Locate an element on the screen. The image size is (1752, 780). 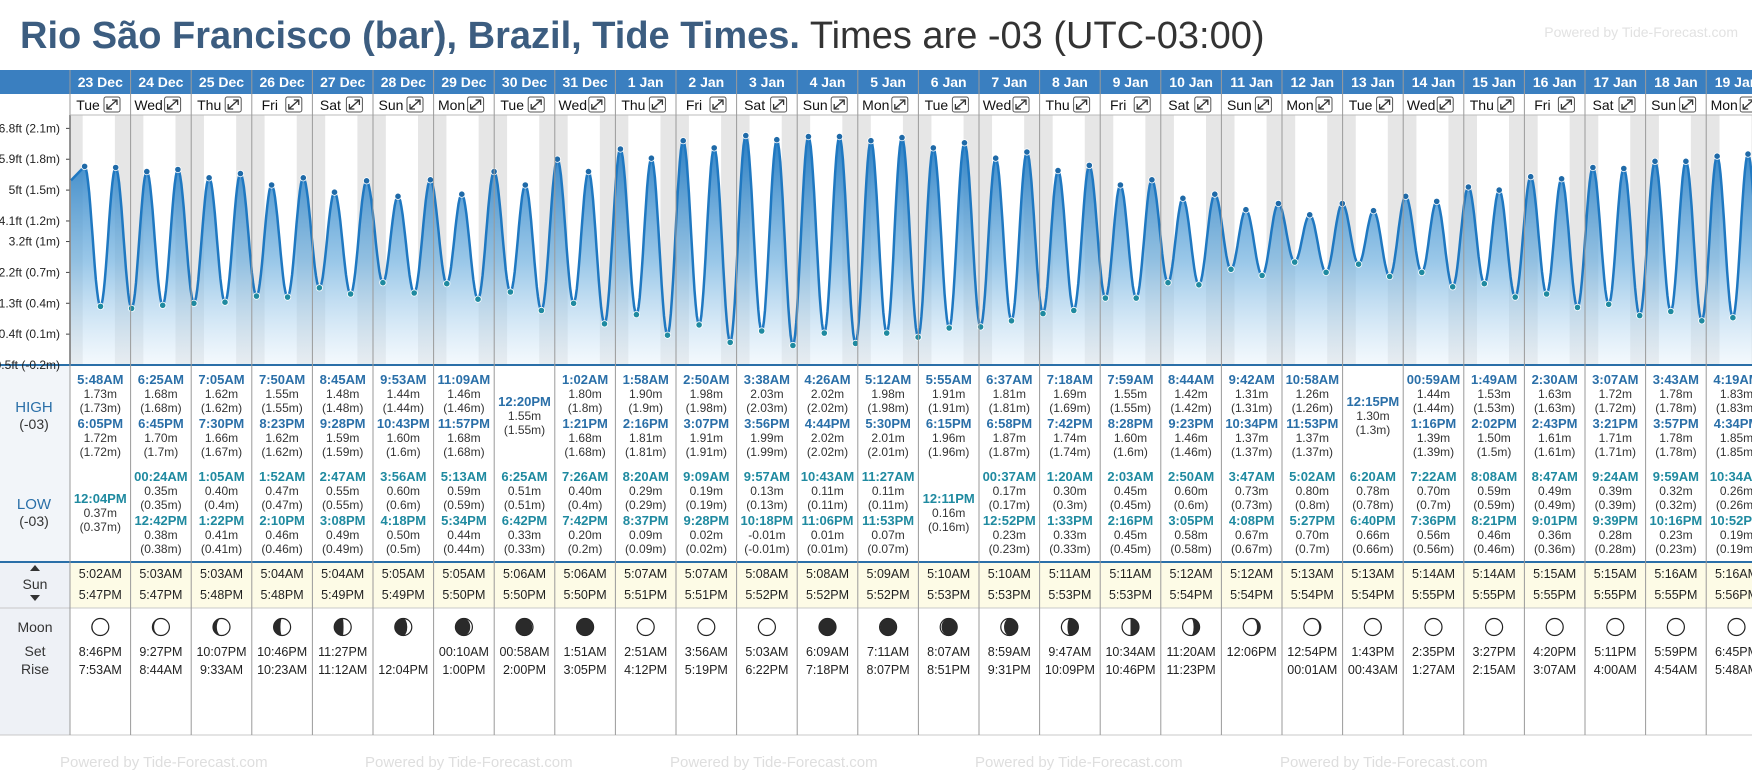
high-tide-time: 8:28PM is located at coordinates (1131, 423).